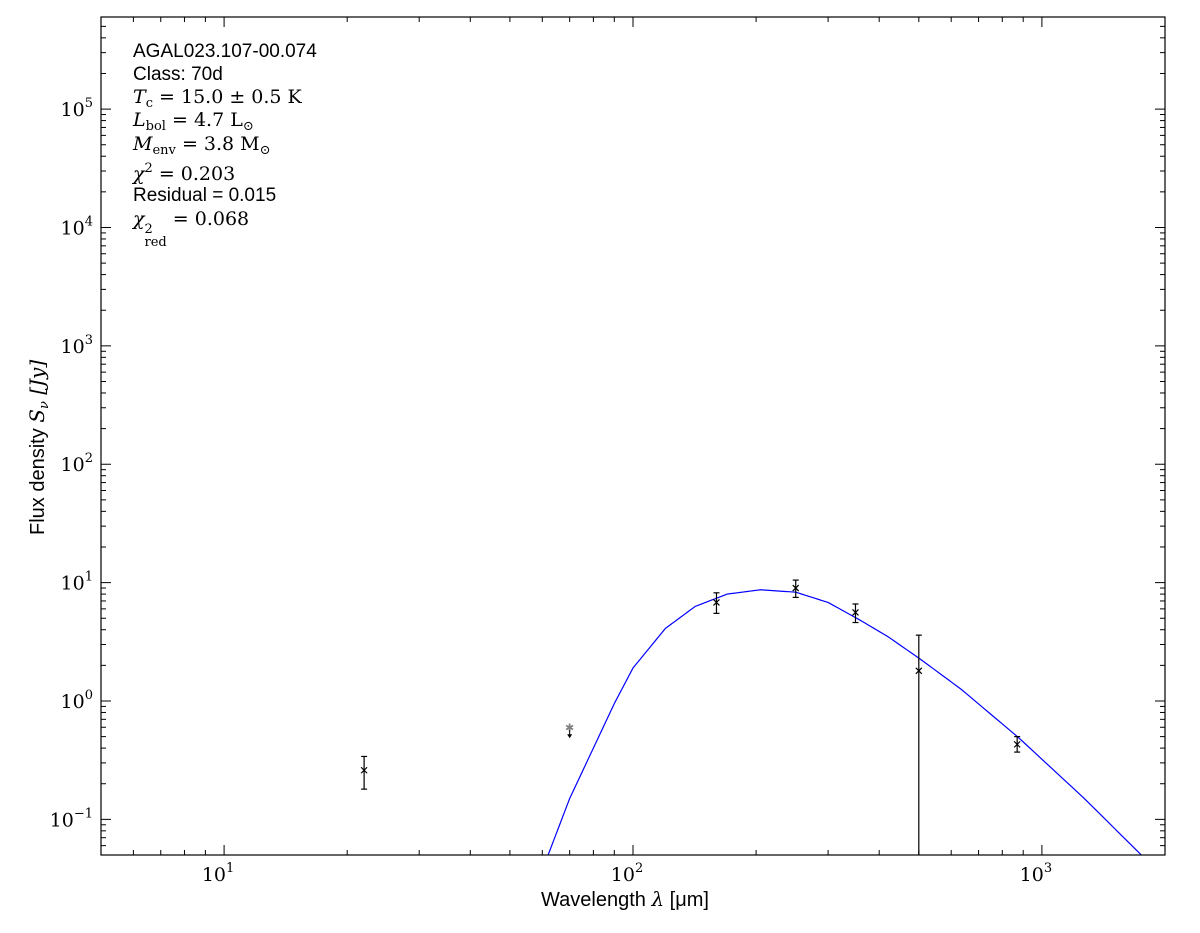 The width and height of the screenshot is (1200, 933). Describe the element at coordinates (211, 219) in the screenshot. I see `chi2red-value: = 0.068` at that location.